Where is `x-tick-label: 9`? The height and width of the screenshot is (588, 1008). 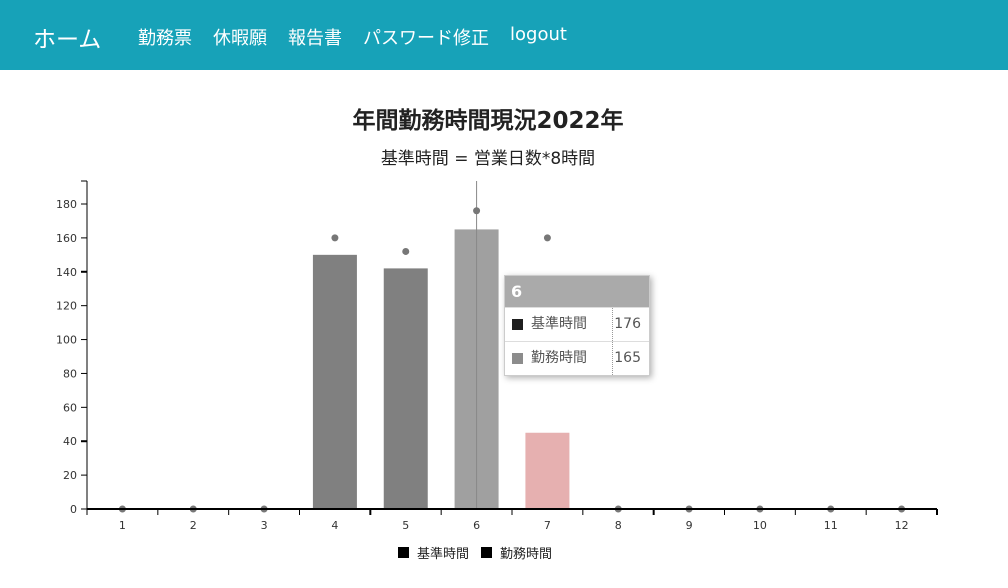 x-tick-label: 9 is located at coordinates (689, 525).